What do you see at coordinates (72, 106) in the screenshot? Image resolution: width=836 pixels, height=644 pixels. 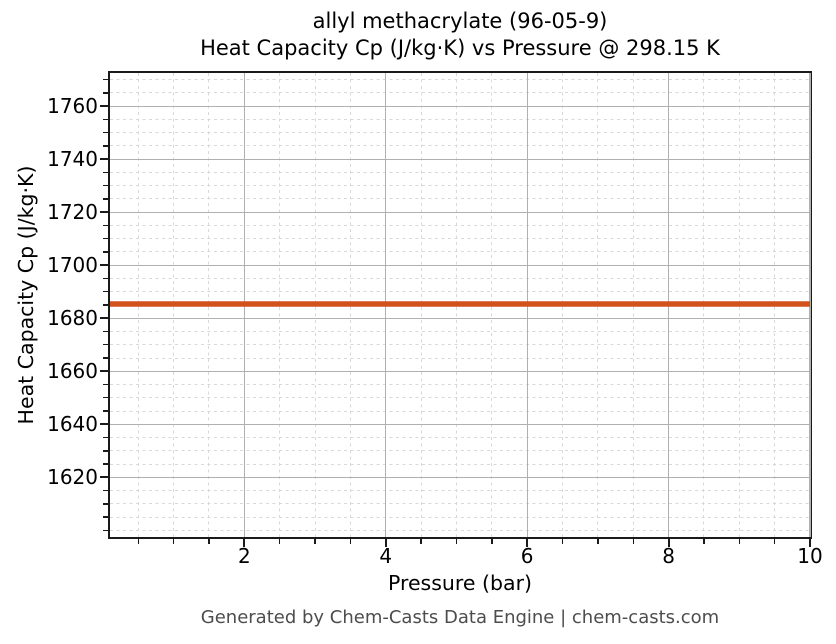 I see `y-tick-label: 1760` at bounding box center [72, 106].